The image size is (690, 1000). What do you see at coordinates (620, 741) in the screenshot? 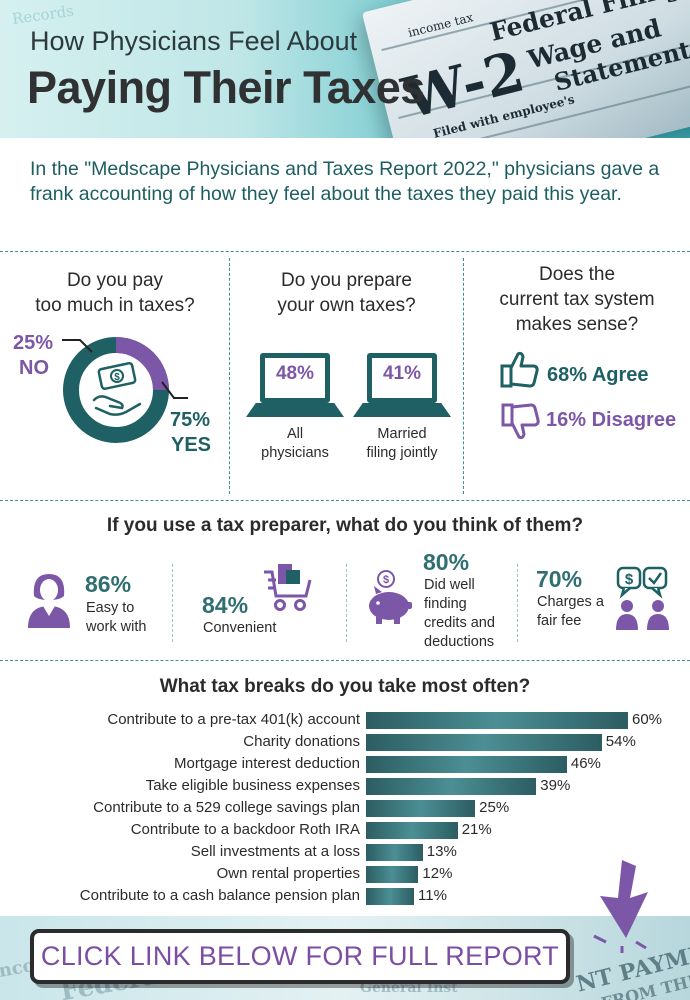
I see `bar-value-label: 54%` at bounding box center [620, 741].